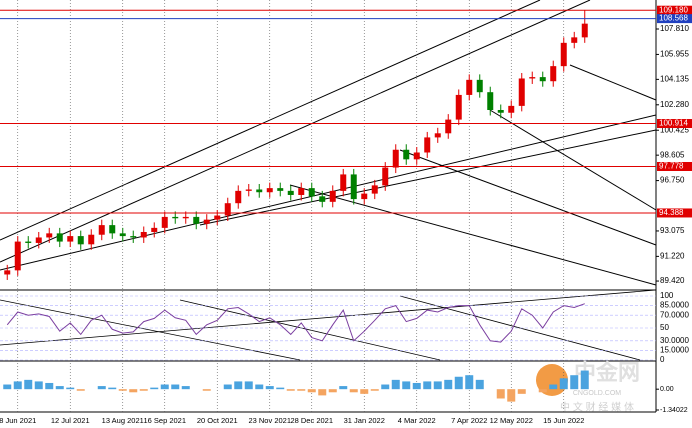 The height and width of the screenshot is (428, 692). Describe the element at coordinates (674, 104) in the screenshot. I see `y-tick-label: 102.280` at that location.